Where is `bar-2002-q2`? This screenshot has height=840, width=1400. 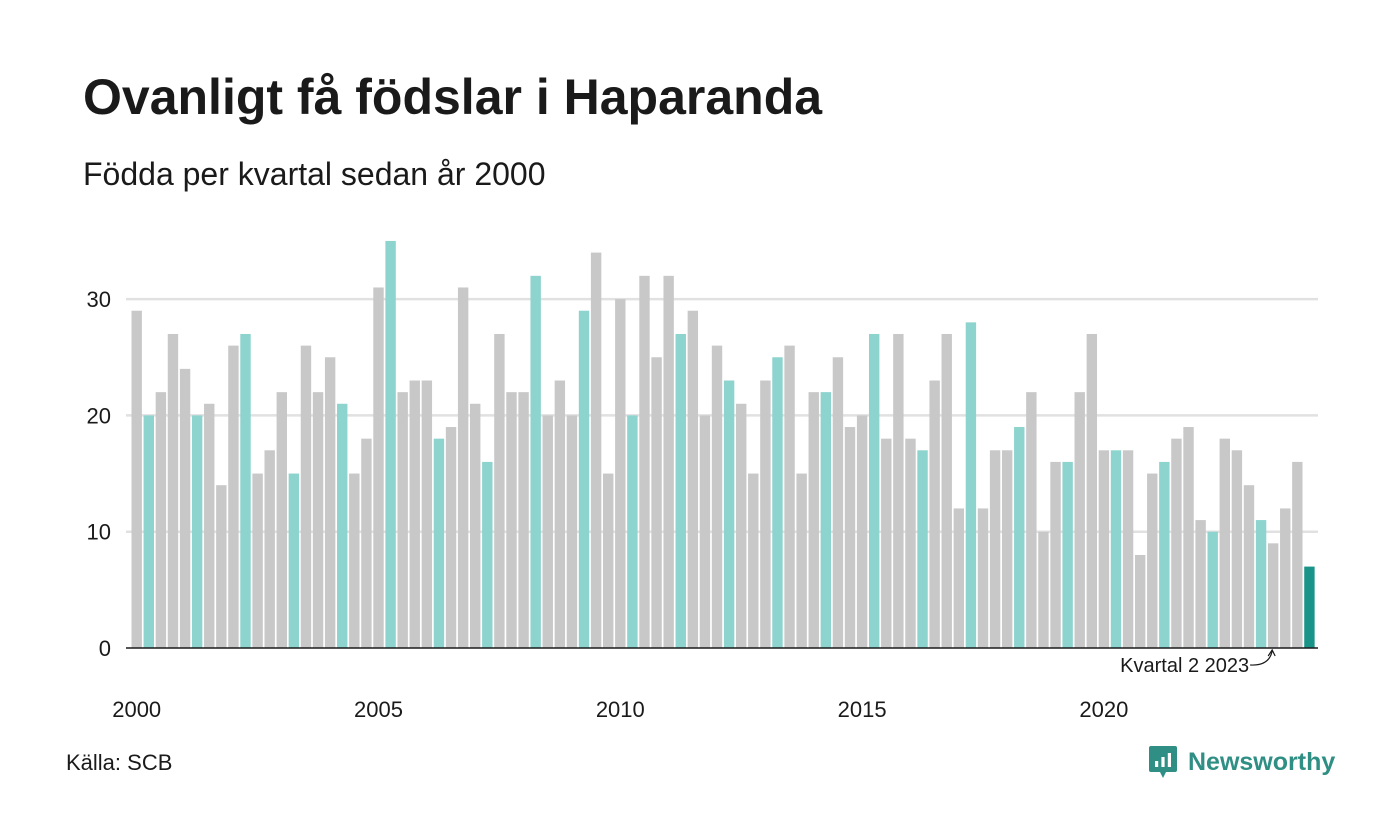
bar-2002-q2 is located at coordinates (245, 490).